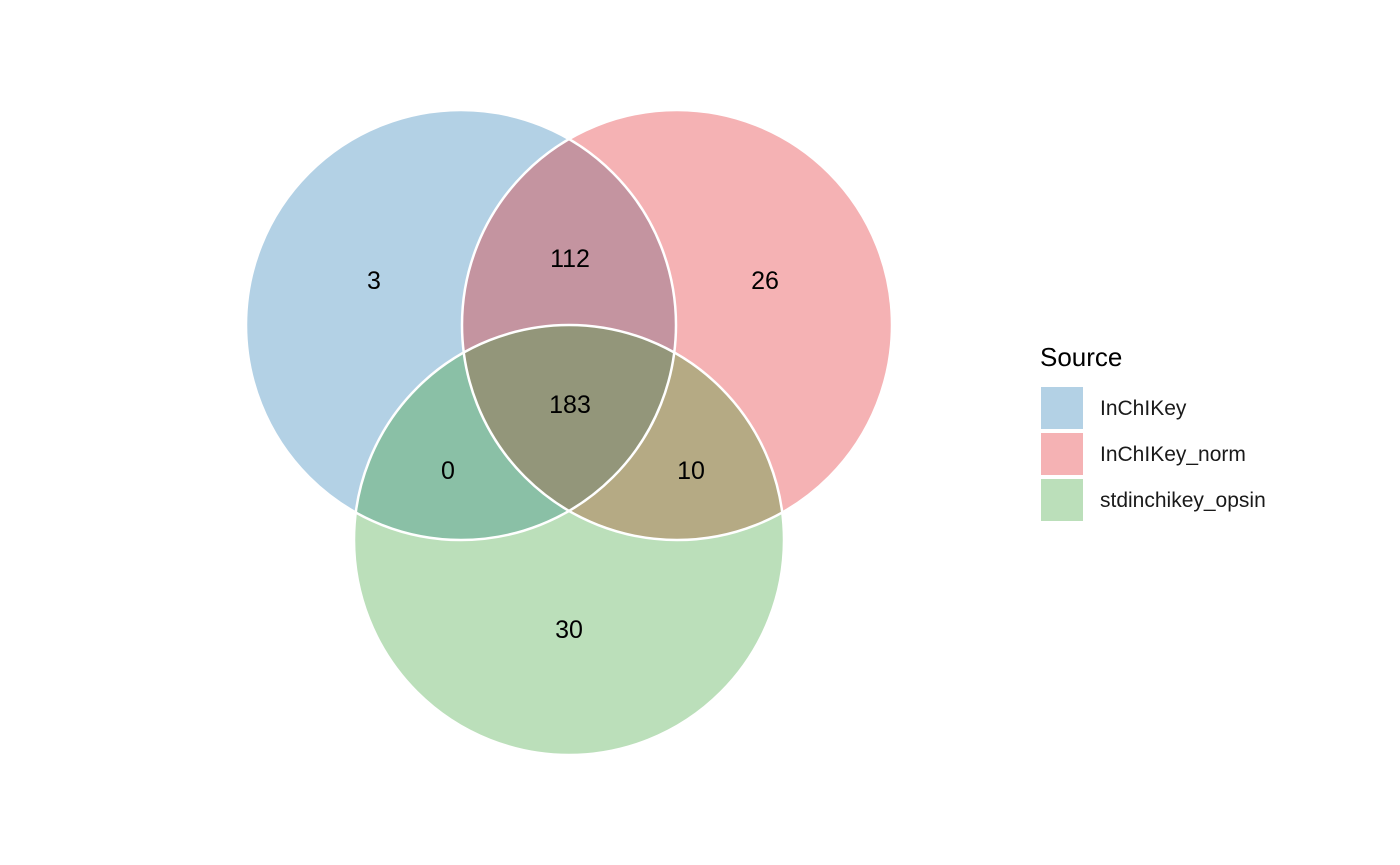 Image resolution: width=1400 pixels, height=865 pixels. I want to click on legend-title: Source, so click(1081, 357).